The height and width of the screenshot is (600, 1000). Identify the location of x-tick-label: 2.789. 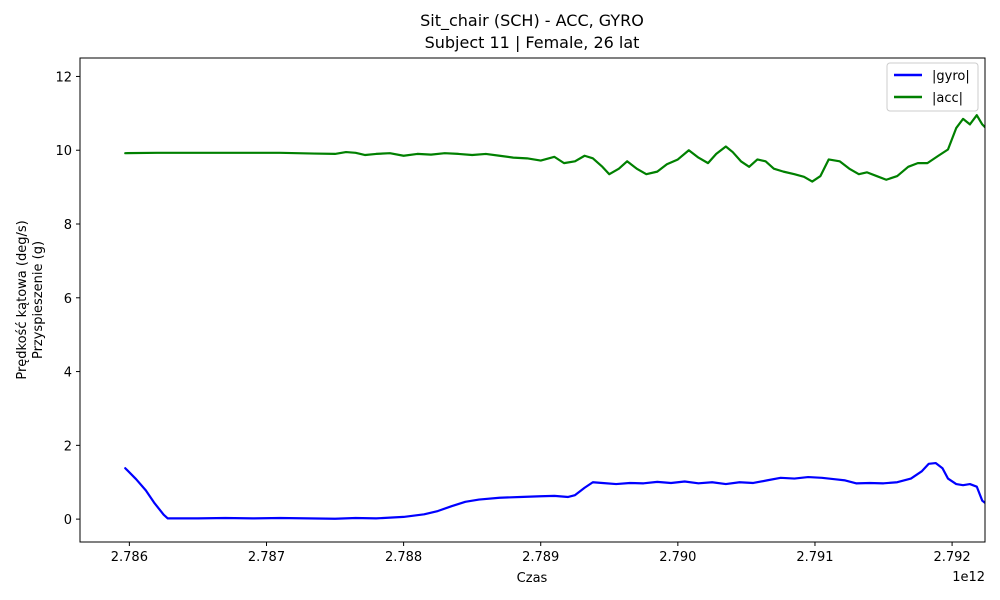
(540, 557).